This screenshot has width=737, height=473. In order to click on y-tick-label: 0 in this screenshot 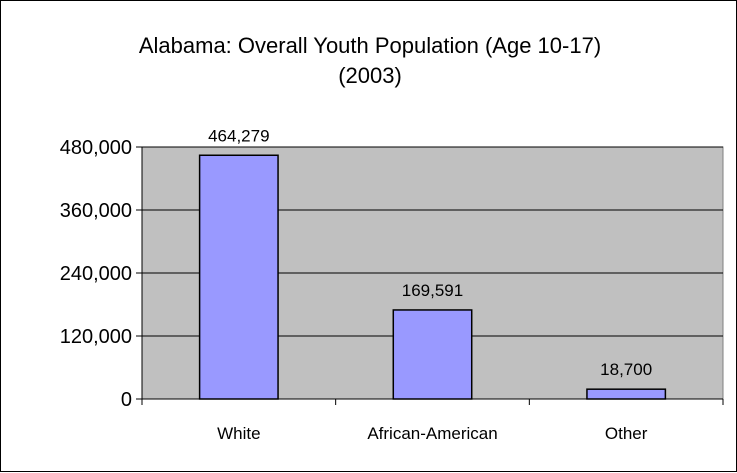, I will do `click(126, 400)`.